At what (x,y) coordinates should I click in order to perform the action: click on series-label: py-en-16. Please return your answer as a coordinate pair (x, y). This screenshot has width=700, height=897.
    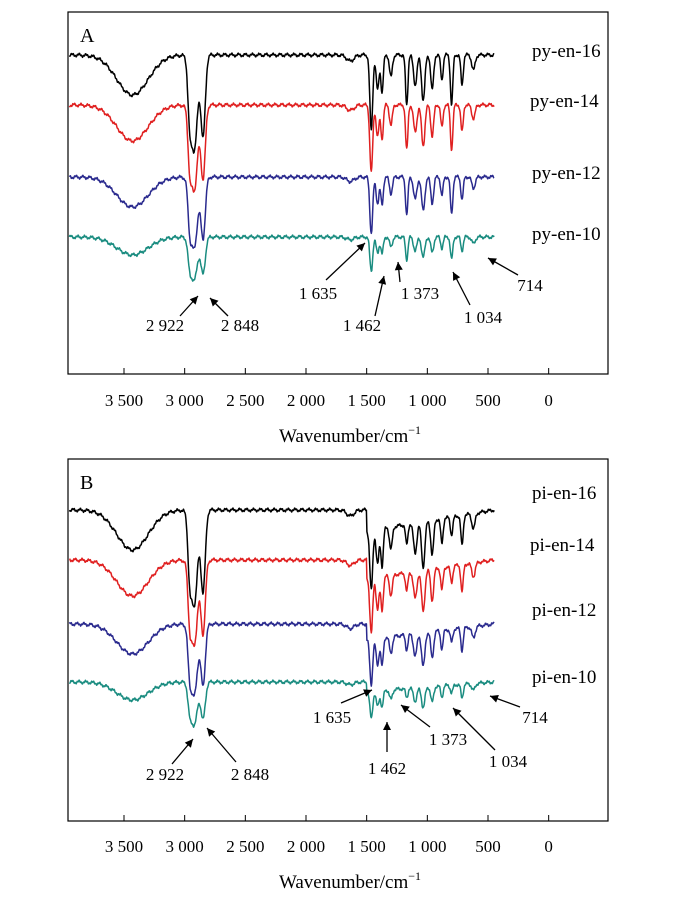
    Looking at the image, I should click on (566, 51).